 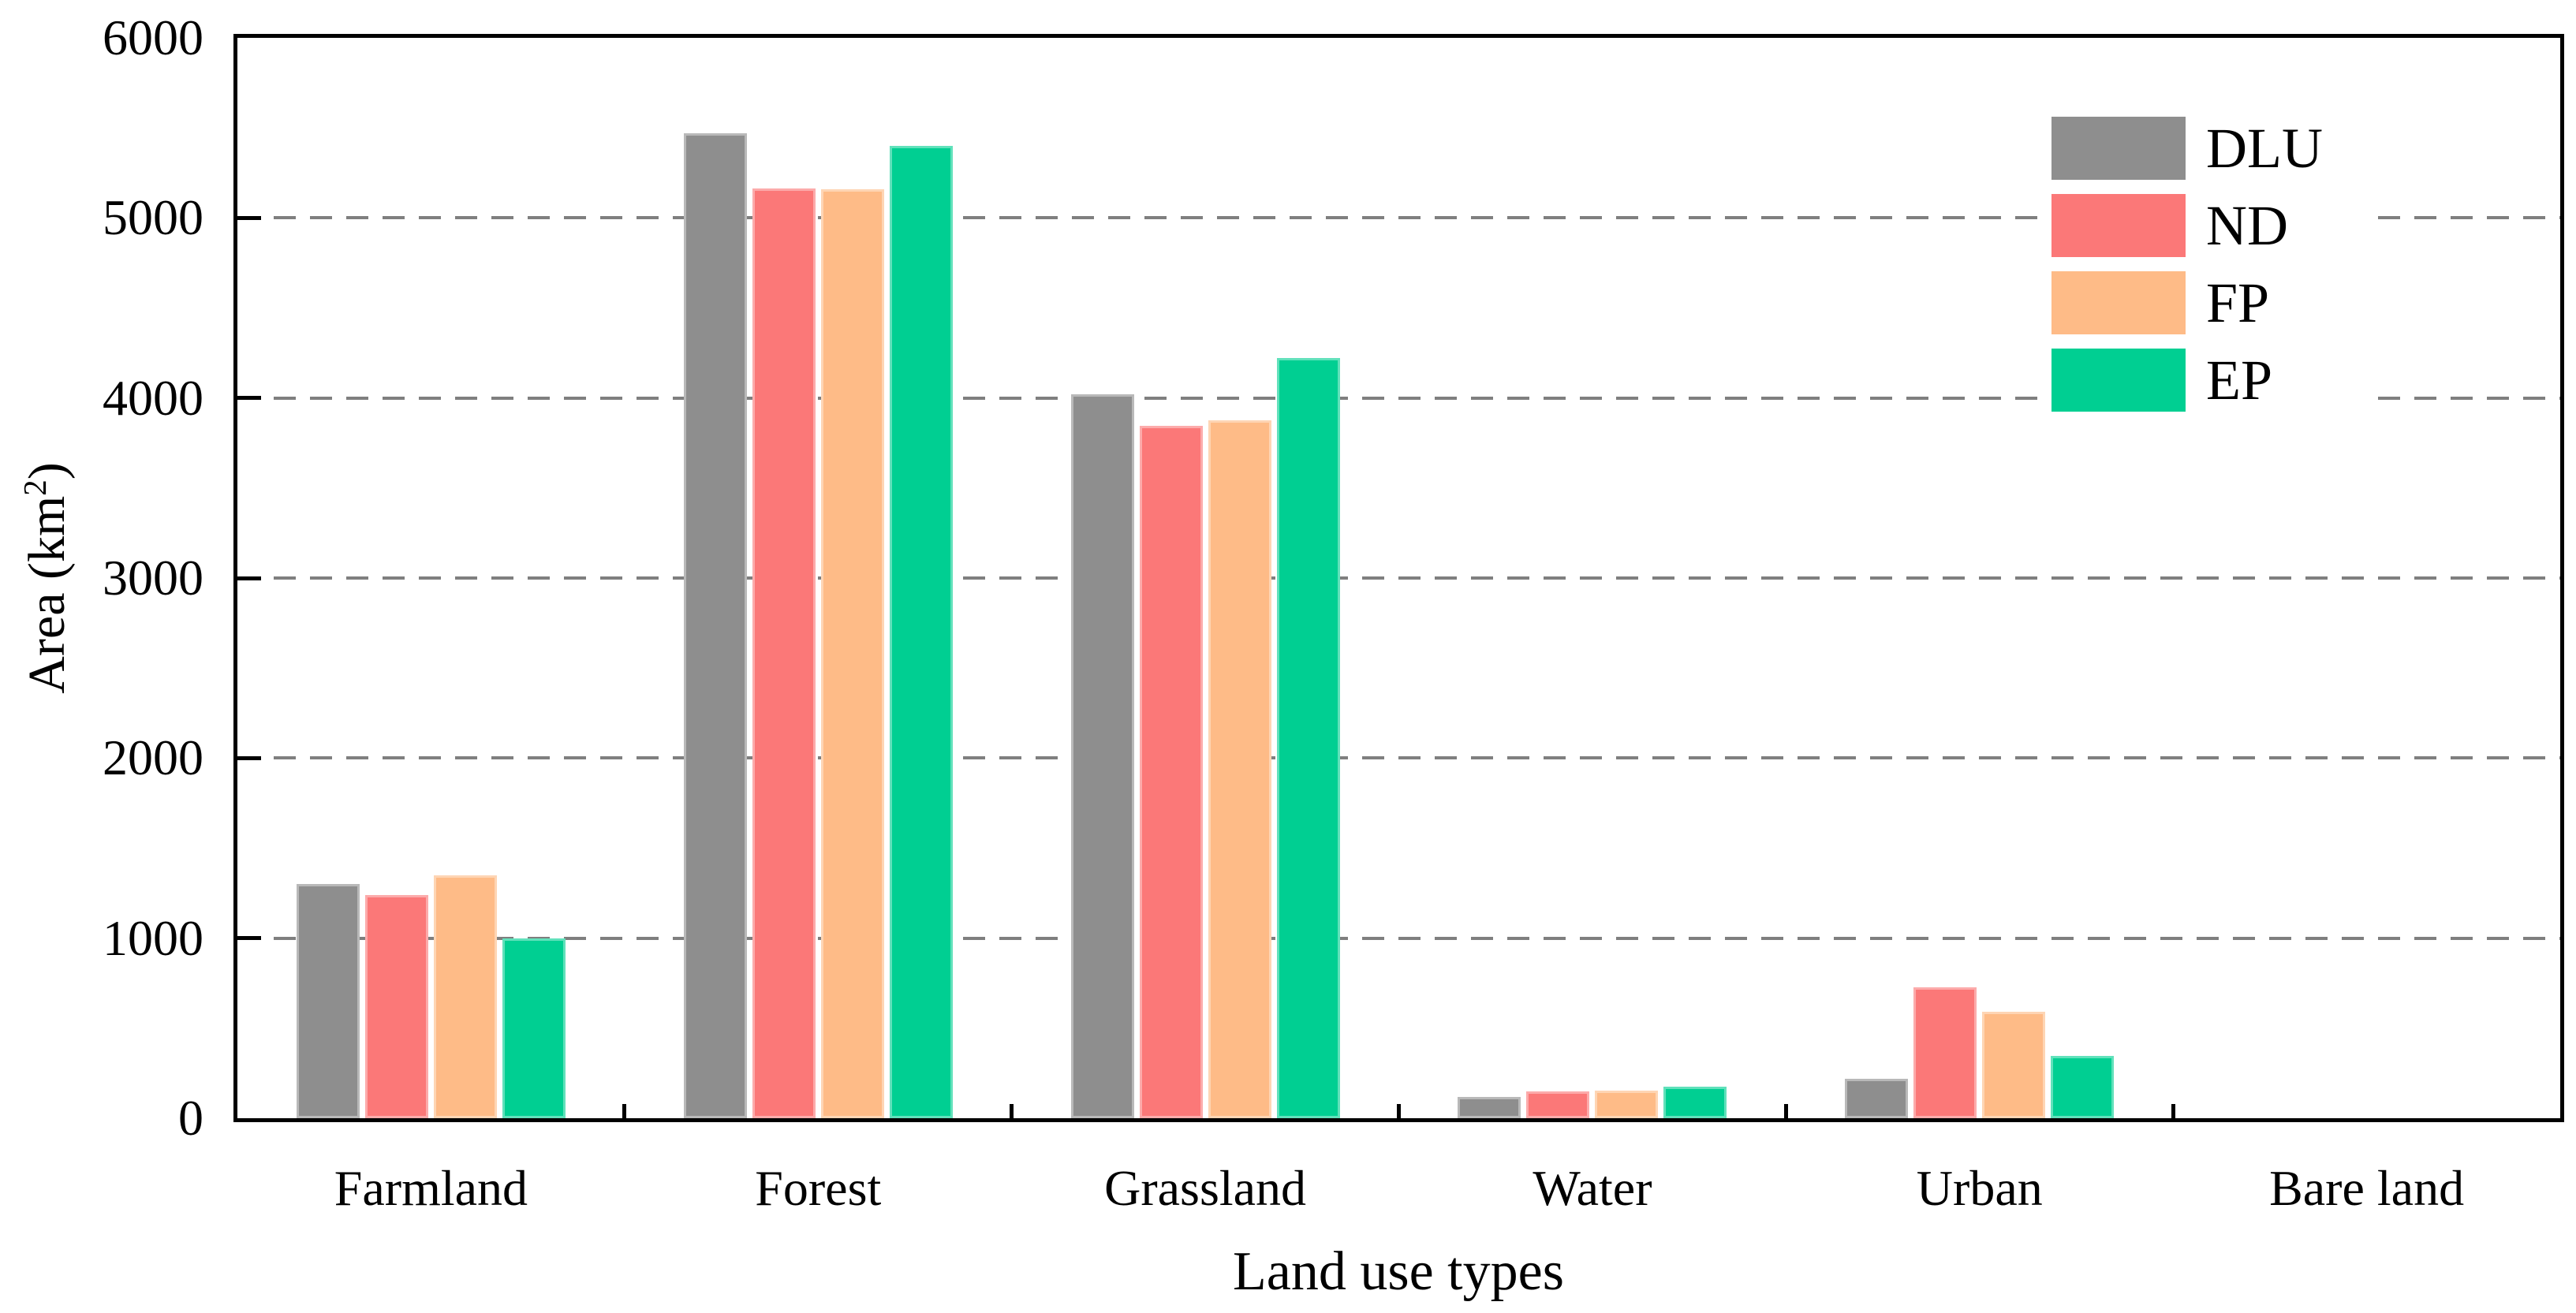 What do you see at coordinates (2264, 148) in the screenshot?
I see `legend-label-dlu: DLU` at bounding box center [2264, 148].